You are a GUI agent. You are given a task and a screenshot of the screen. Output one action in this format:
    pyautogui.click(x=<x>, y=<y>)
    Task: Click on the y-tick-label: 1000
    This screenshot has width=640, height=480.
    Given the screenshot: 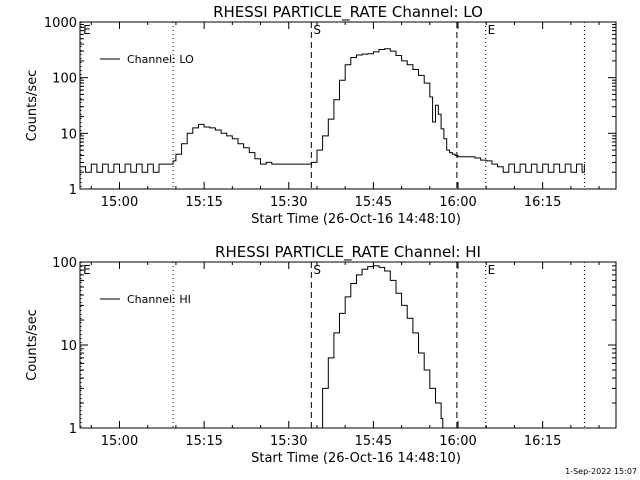 What is the action you would take?
    pyautogui.click(x=60, y=23)
    